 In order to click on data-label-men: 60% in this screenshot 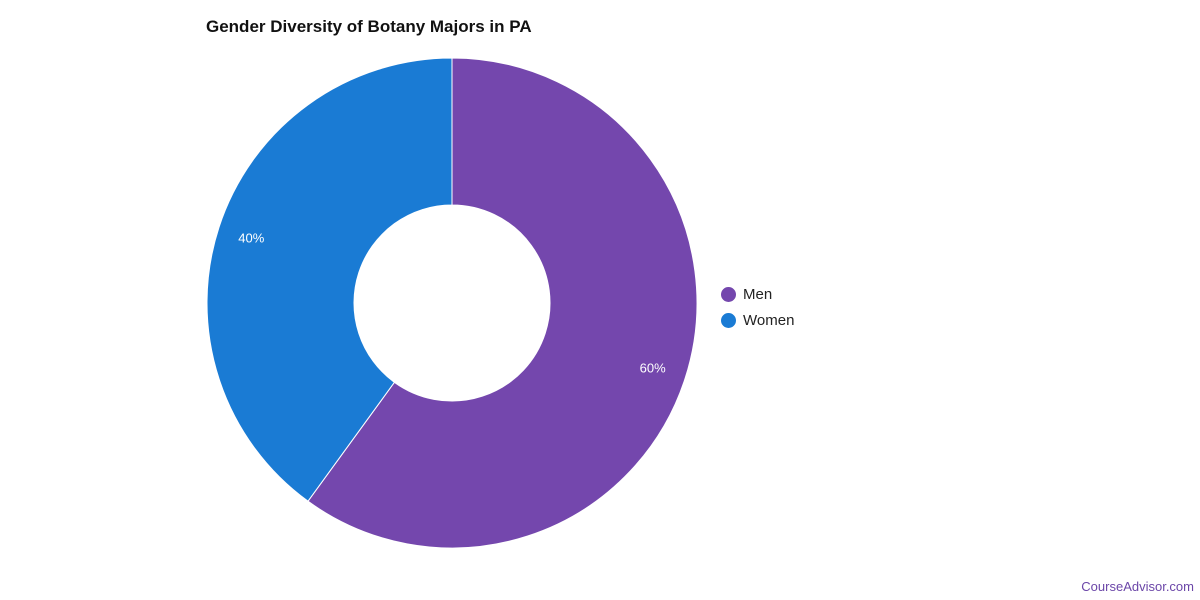, I will do `click(653, 368)`.